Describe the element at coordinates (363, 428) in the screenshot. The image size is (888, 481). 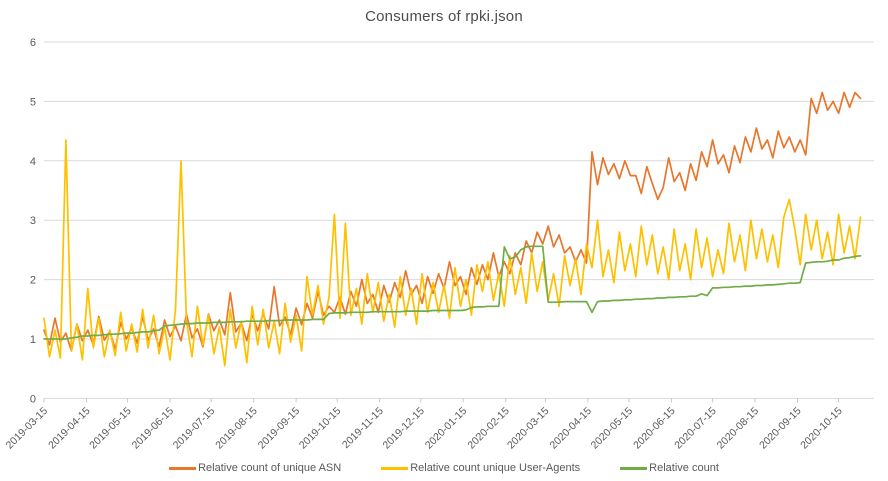
I see `x-axis-tick-label: 2019-11-15` at that location.